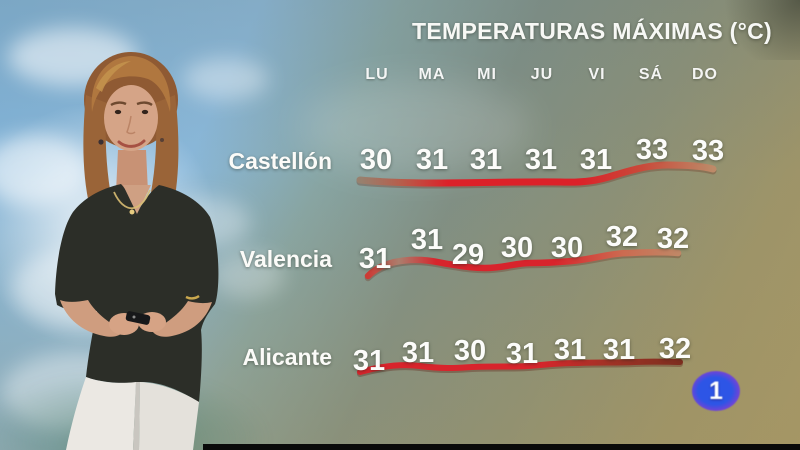  Describe the element at coordinates (432, 74) in the screenshot. I see `day-header-ma: MA` at that location.